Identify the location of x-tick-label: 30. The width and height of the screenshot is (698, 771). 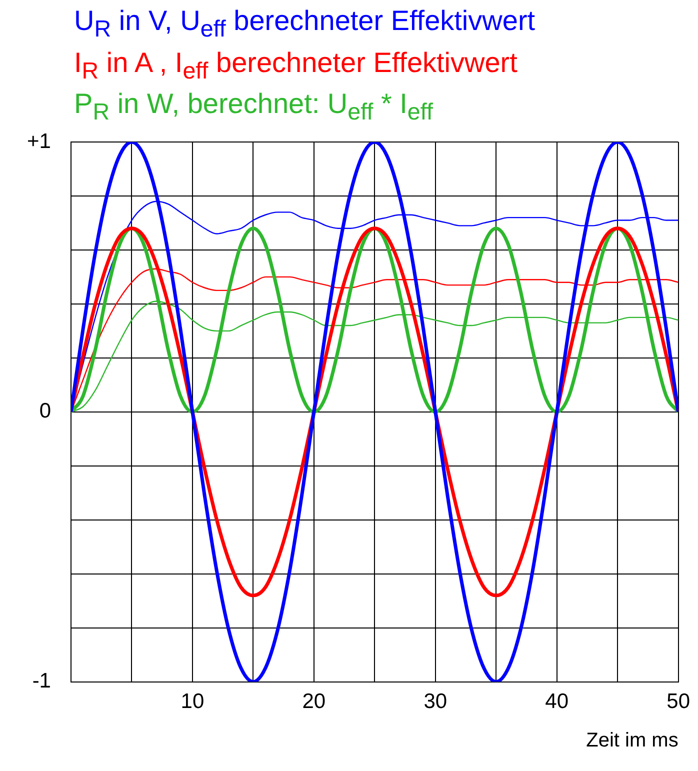
(436, 702).